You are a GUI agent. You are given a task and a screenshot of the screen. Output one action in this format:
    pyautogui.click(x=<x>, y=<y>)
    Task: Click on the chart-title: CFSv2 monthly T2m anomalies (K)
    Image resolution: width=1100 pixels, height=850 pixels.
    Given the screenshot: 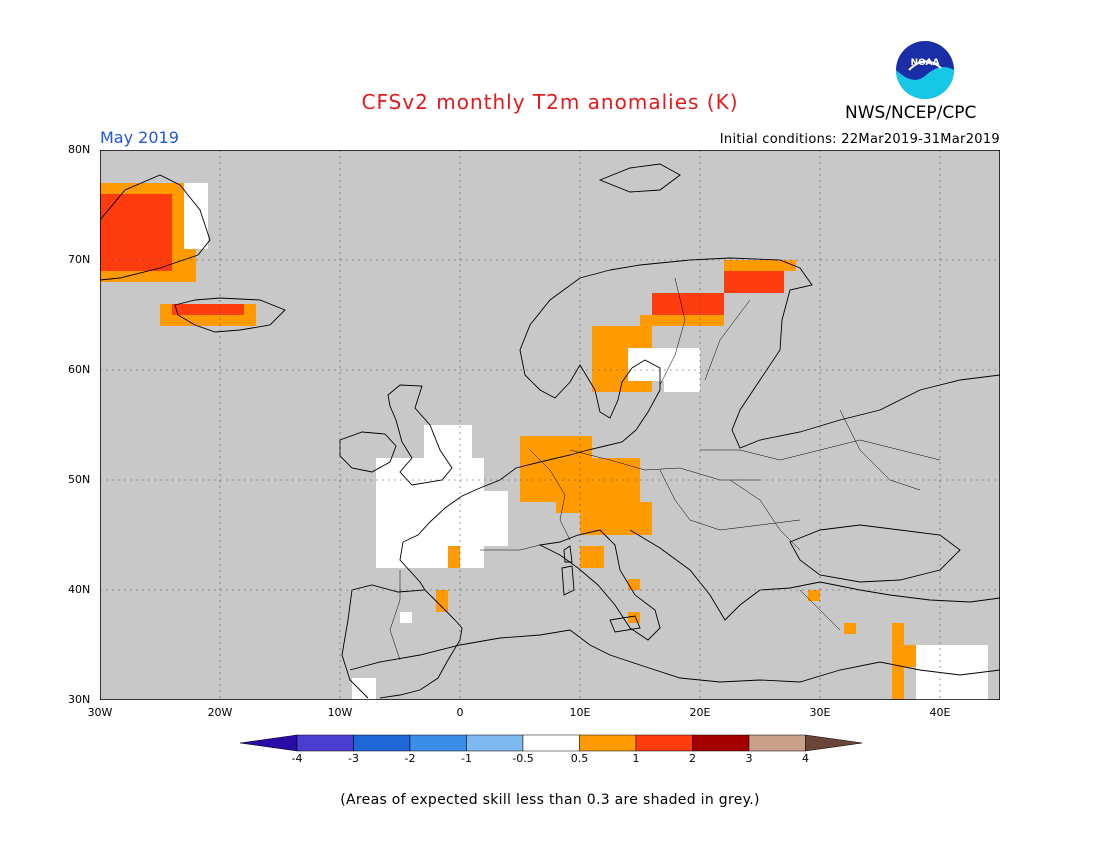 What is the action you would take?
    pyautogui.click(x=550, y=102)
    